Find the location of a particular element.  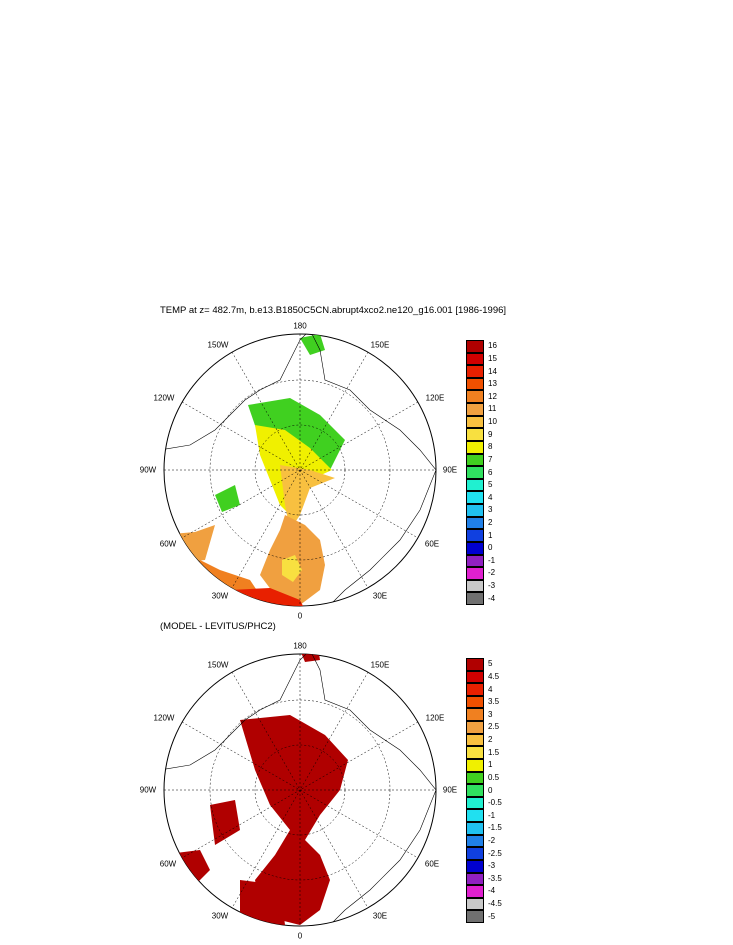

top-colorbar-label: 15 is located at coordinates (492, 358).